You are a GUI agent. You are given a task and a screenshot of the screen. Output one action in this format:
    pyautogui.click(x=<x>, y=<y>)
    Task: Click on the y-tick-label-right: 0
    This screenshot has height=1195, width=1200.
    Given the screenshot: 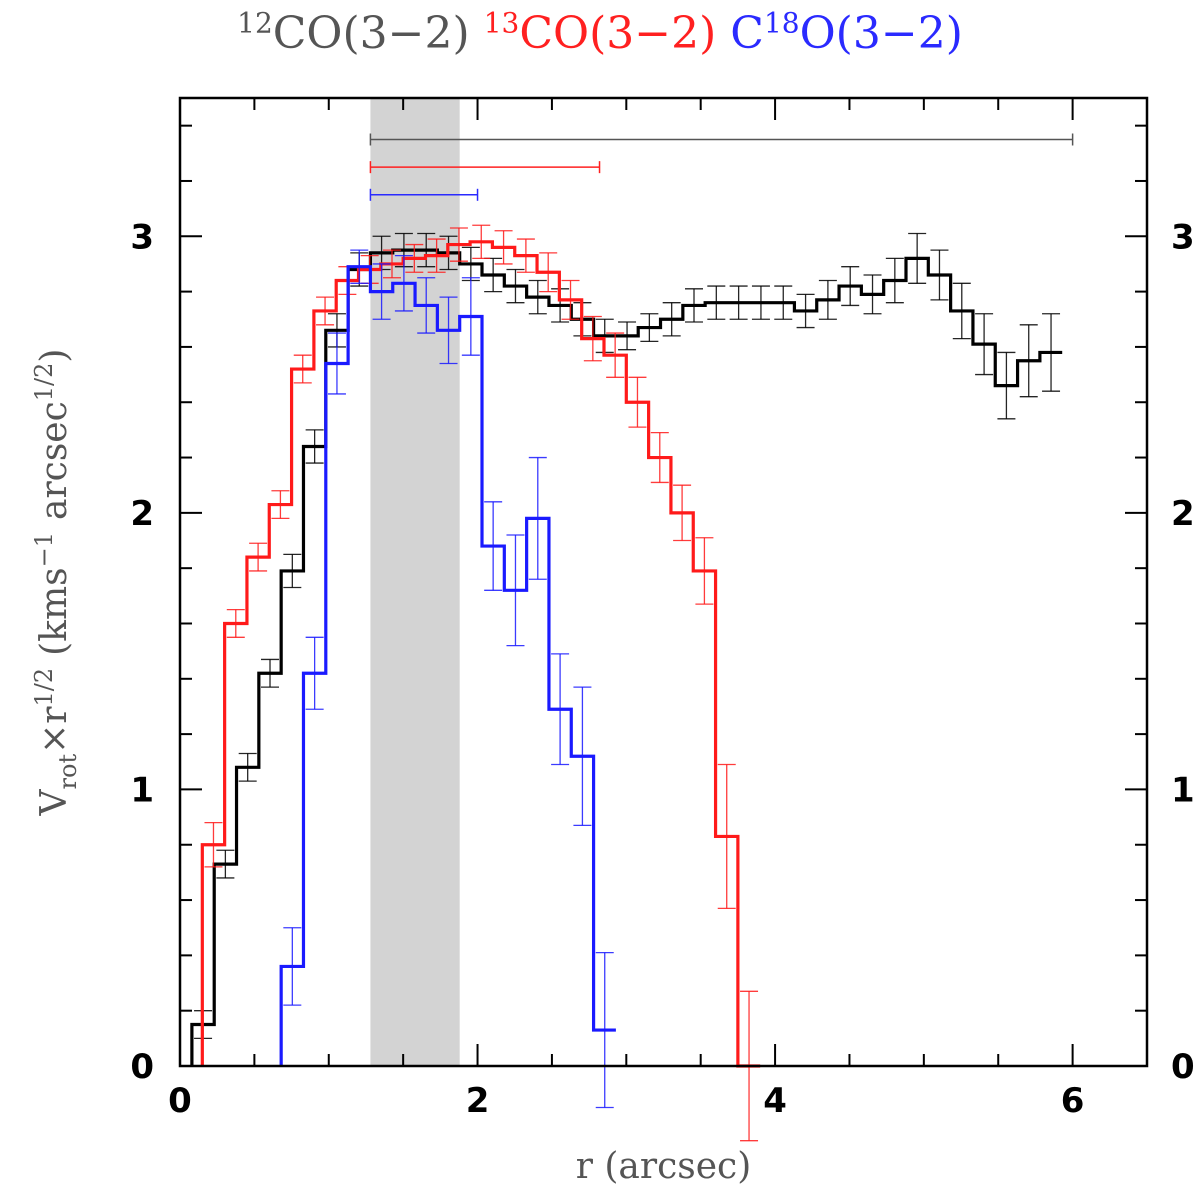 What is the action you would take?
    pyautogui.click(x=1183, y=1067)
    